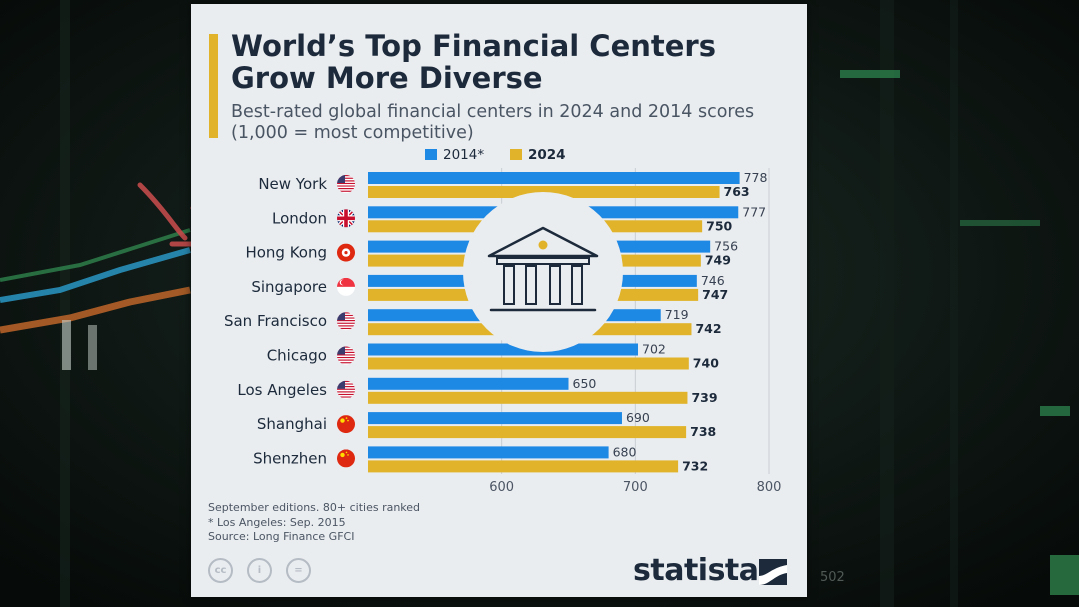 This screenshot has height=607, width=1079. What do you see at coordinates (289, 287) in the screenshot?
I see `category-label-3: Singapore` at bounding box center [289, 287].